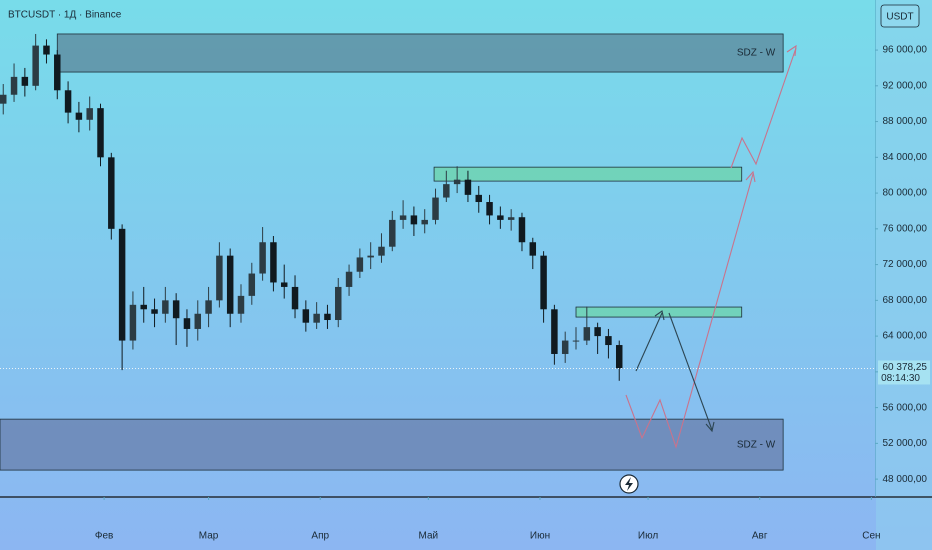  What do you see at coordinates (648, 536) in the screenshot?
I see `x-tick-label: Июл` at bounding box center [648, 536].